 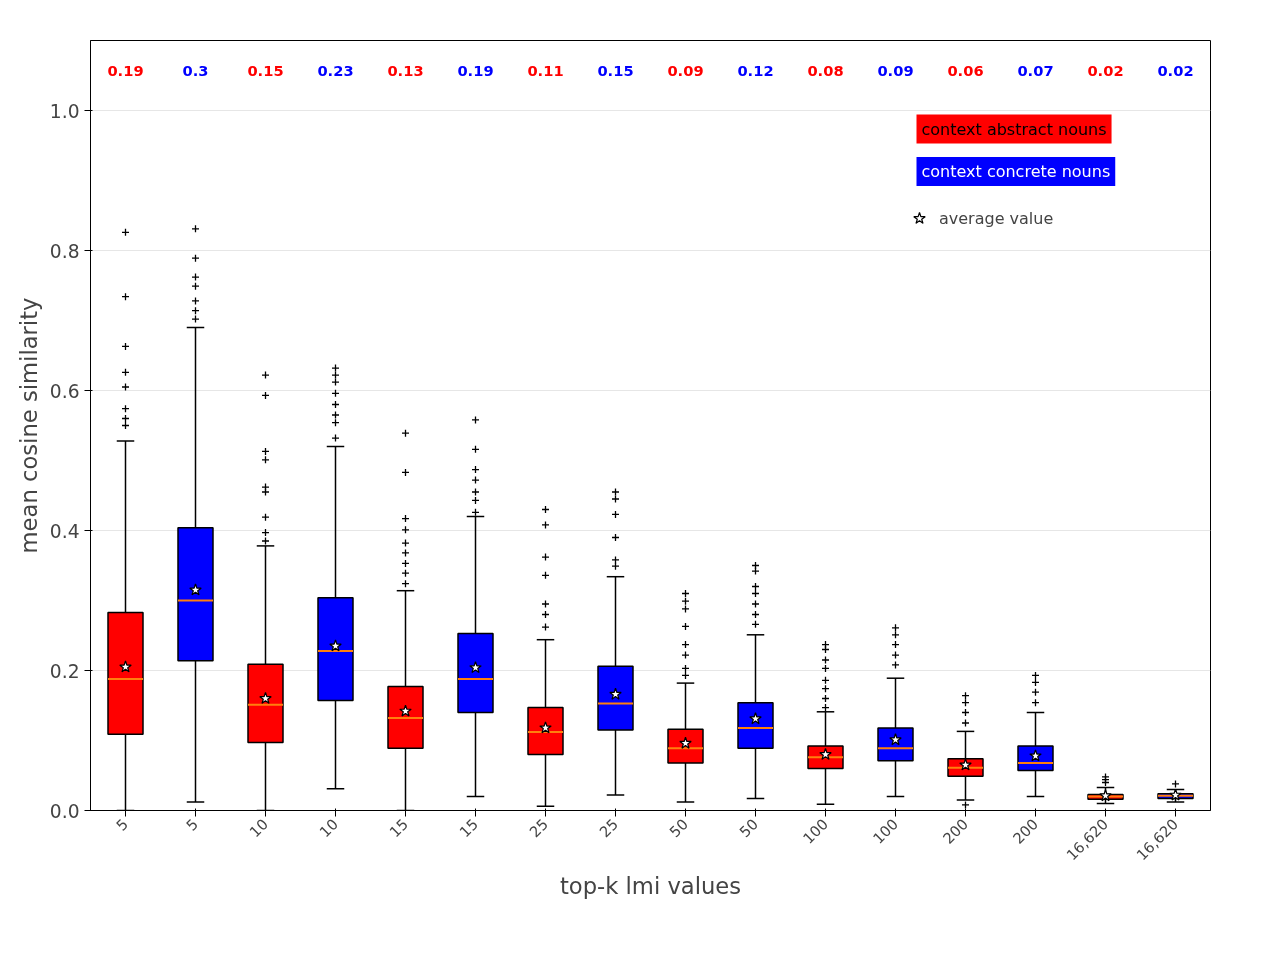 What do you see at coordinates (755, 71) in the screenshot?
I see `annotation: 0.12` at bounding box center [755, 71].